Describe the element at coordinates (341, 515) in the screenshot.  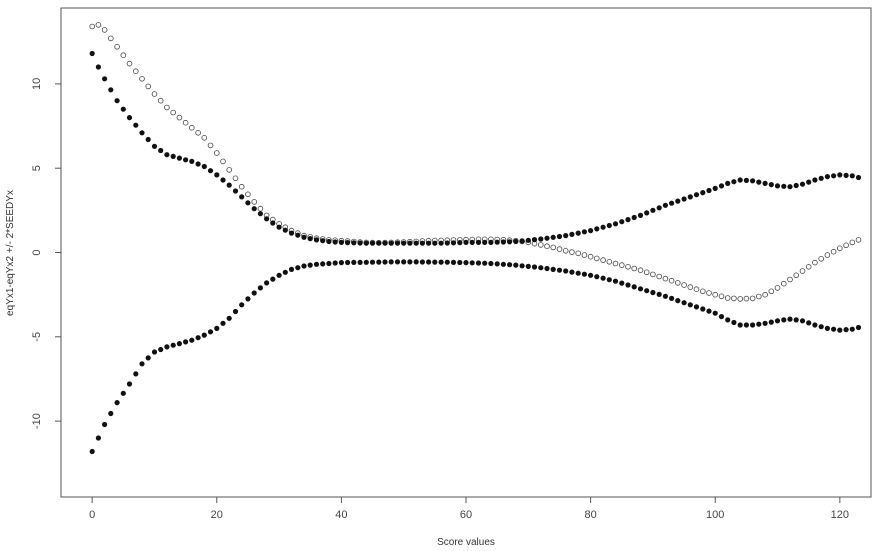
I see `x-tick-label: 40` at that location.